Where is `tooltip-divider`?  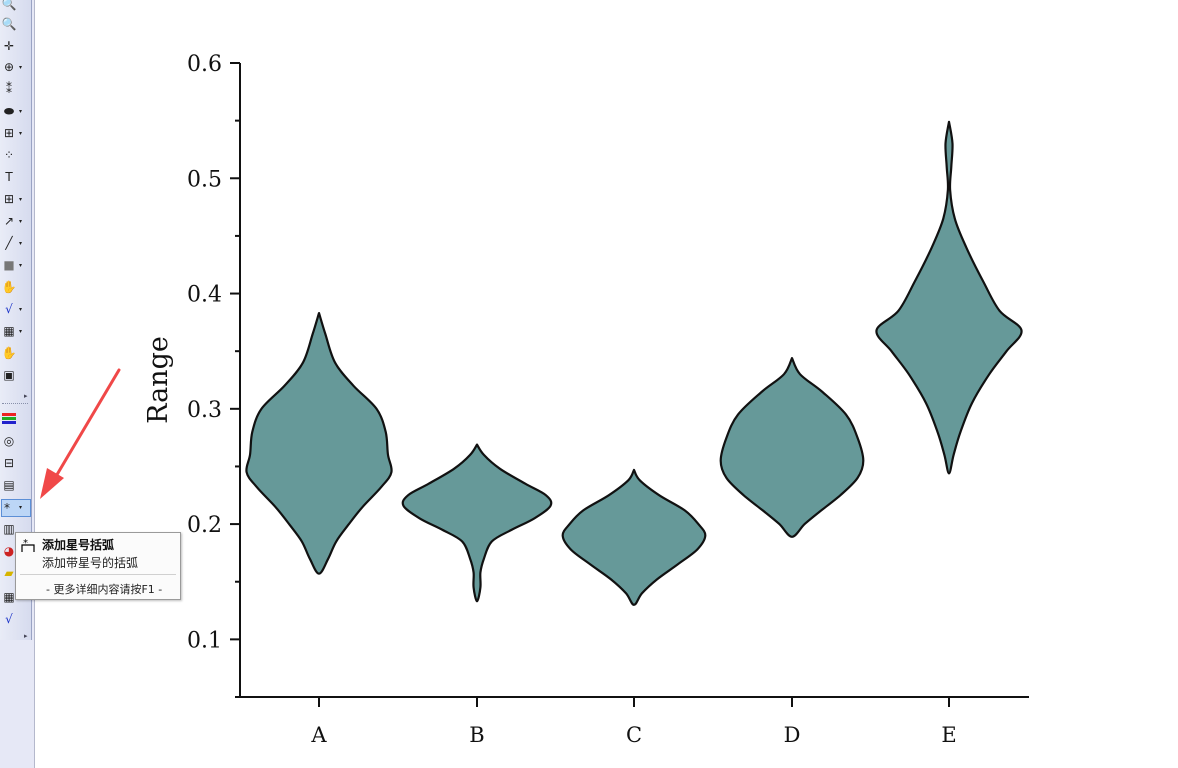
tooltip-divider is located at coordinates (98, 574).